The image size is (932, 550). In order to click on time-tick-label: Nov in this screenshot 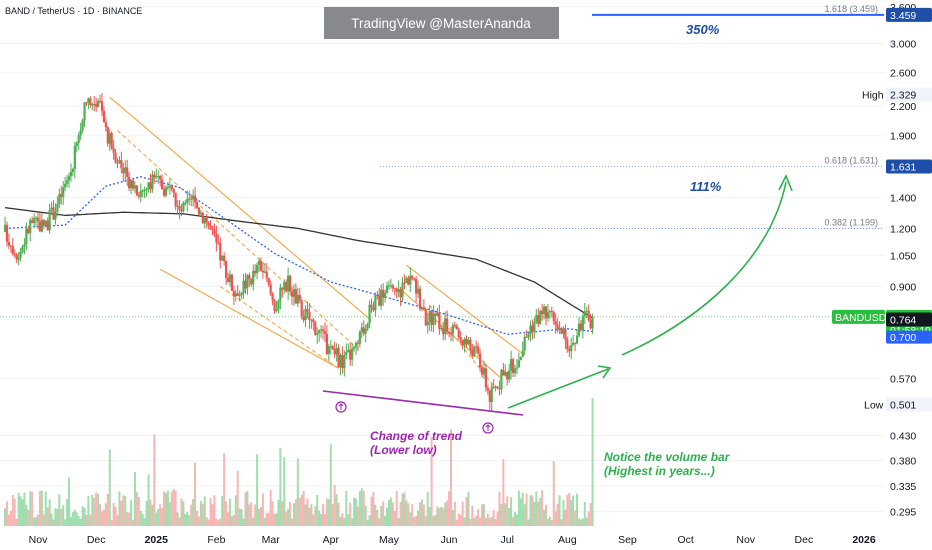, I will do `click(38, 540)`.